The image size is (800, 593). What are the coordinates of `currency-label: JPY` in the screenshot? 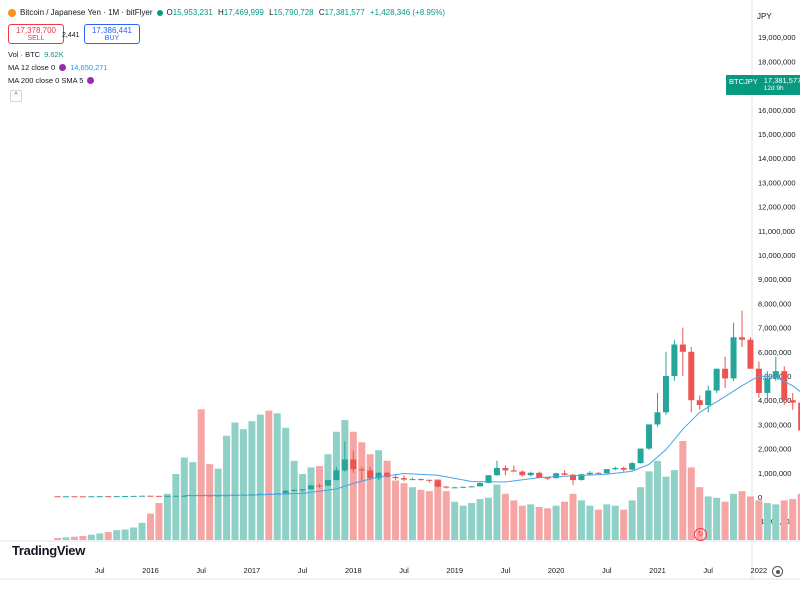 It's located at (764, 16).